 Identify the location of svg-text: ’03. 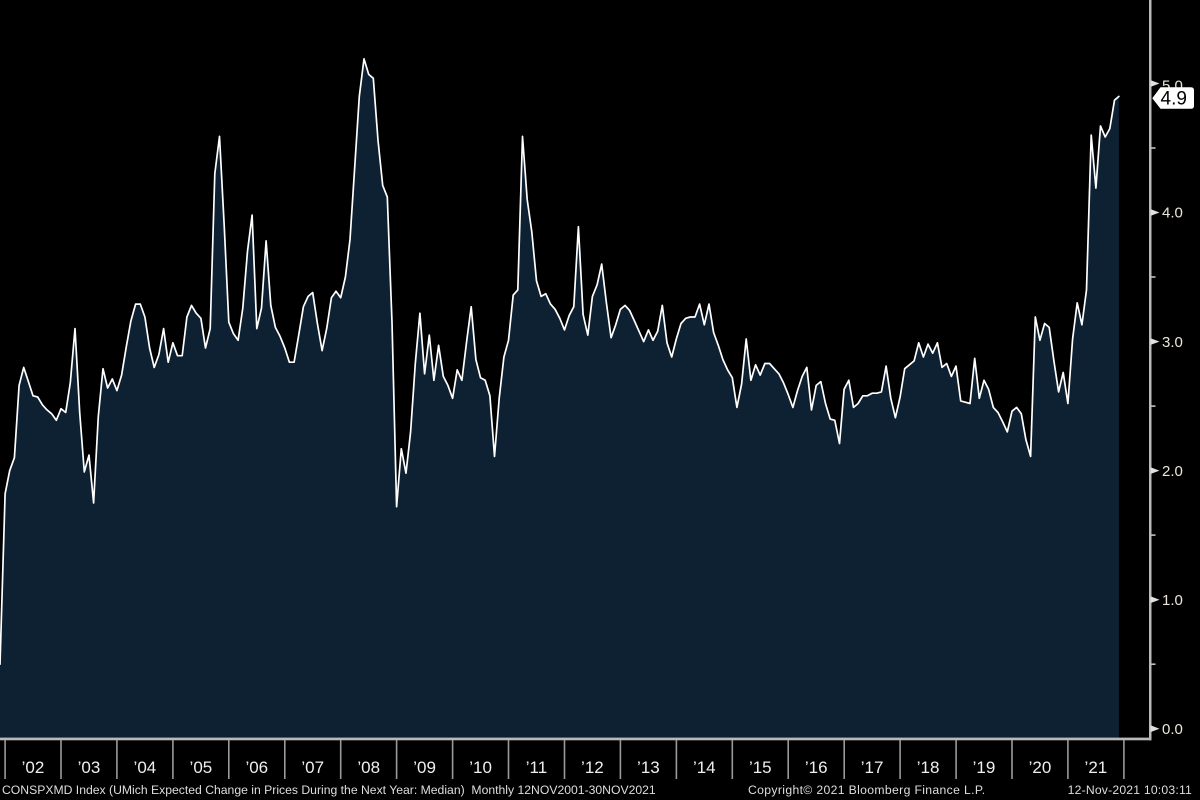
(89, 767).